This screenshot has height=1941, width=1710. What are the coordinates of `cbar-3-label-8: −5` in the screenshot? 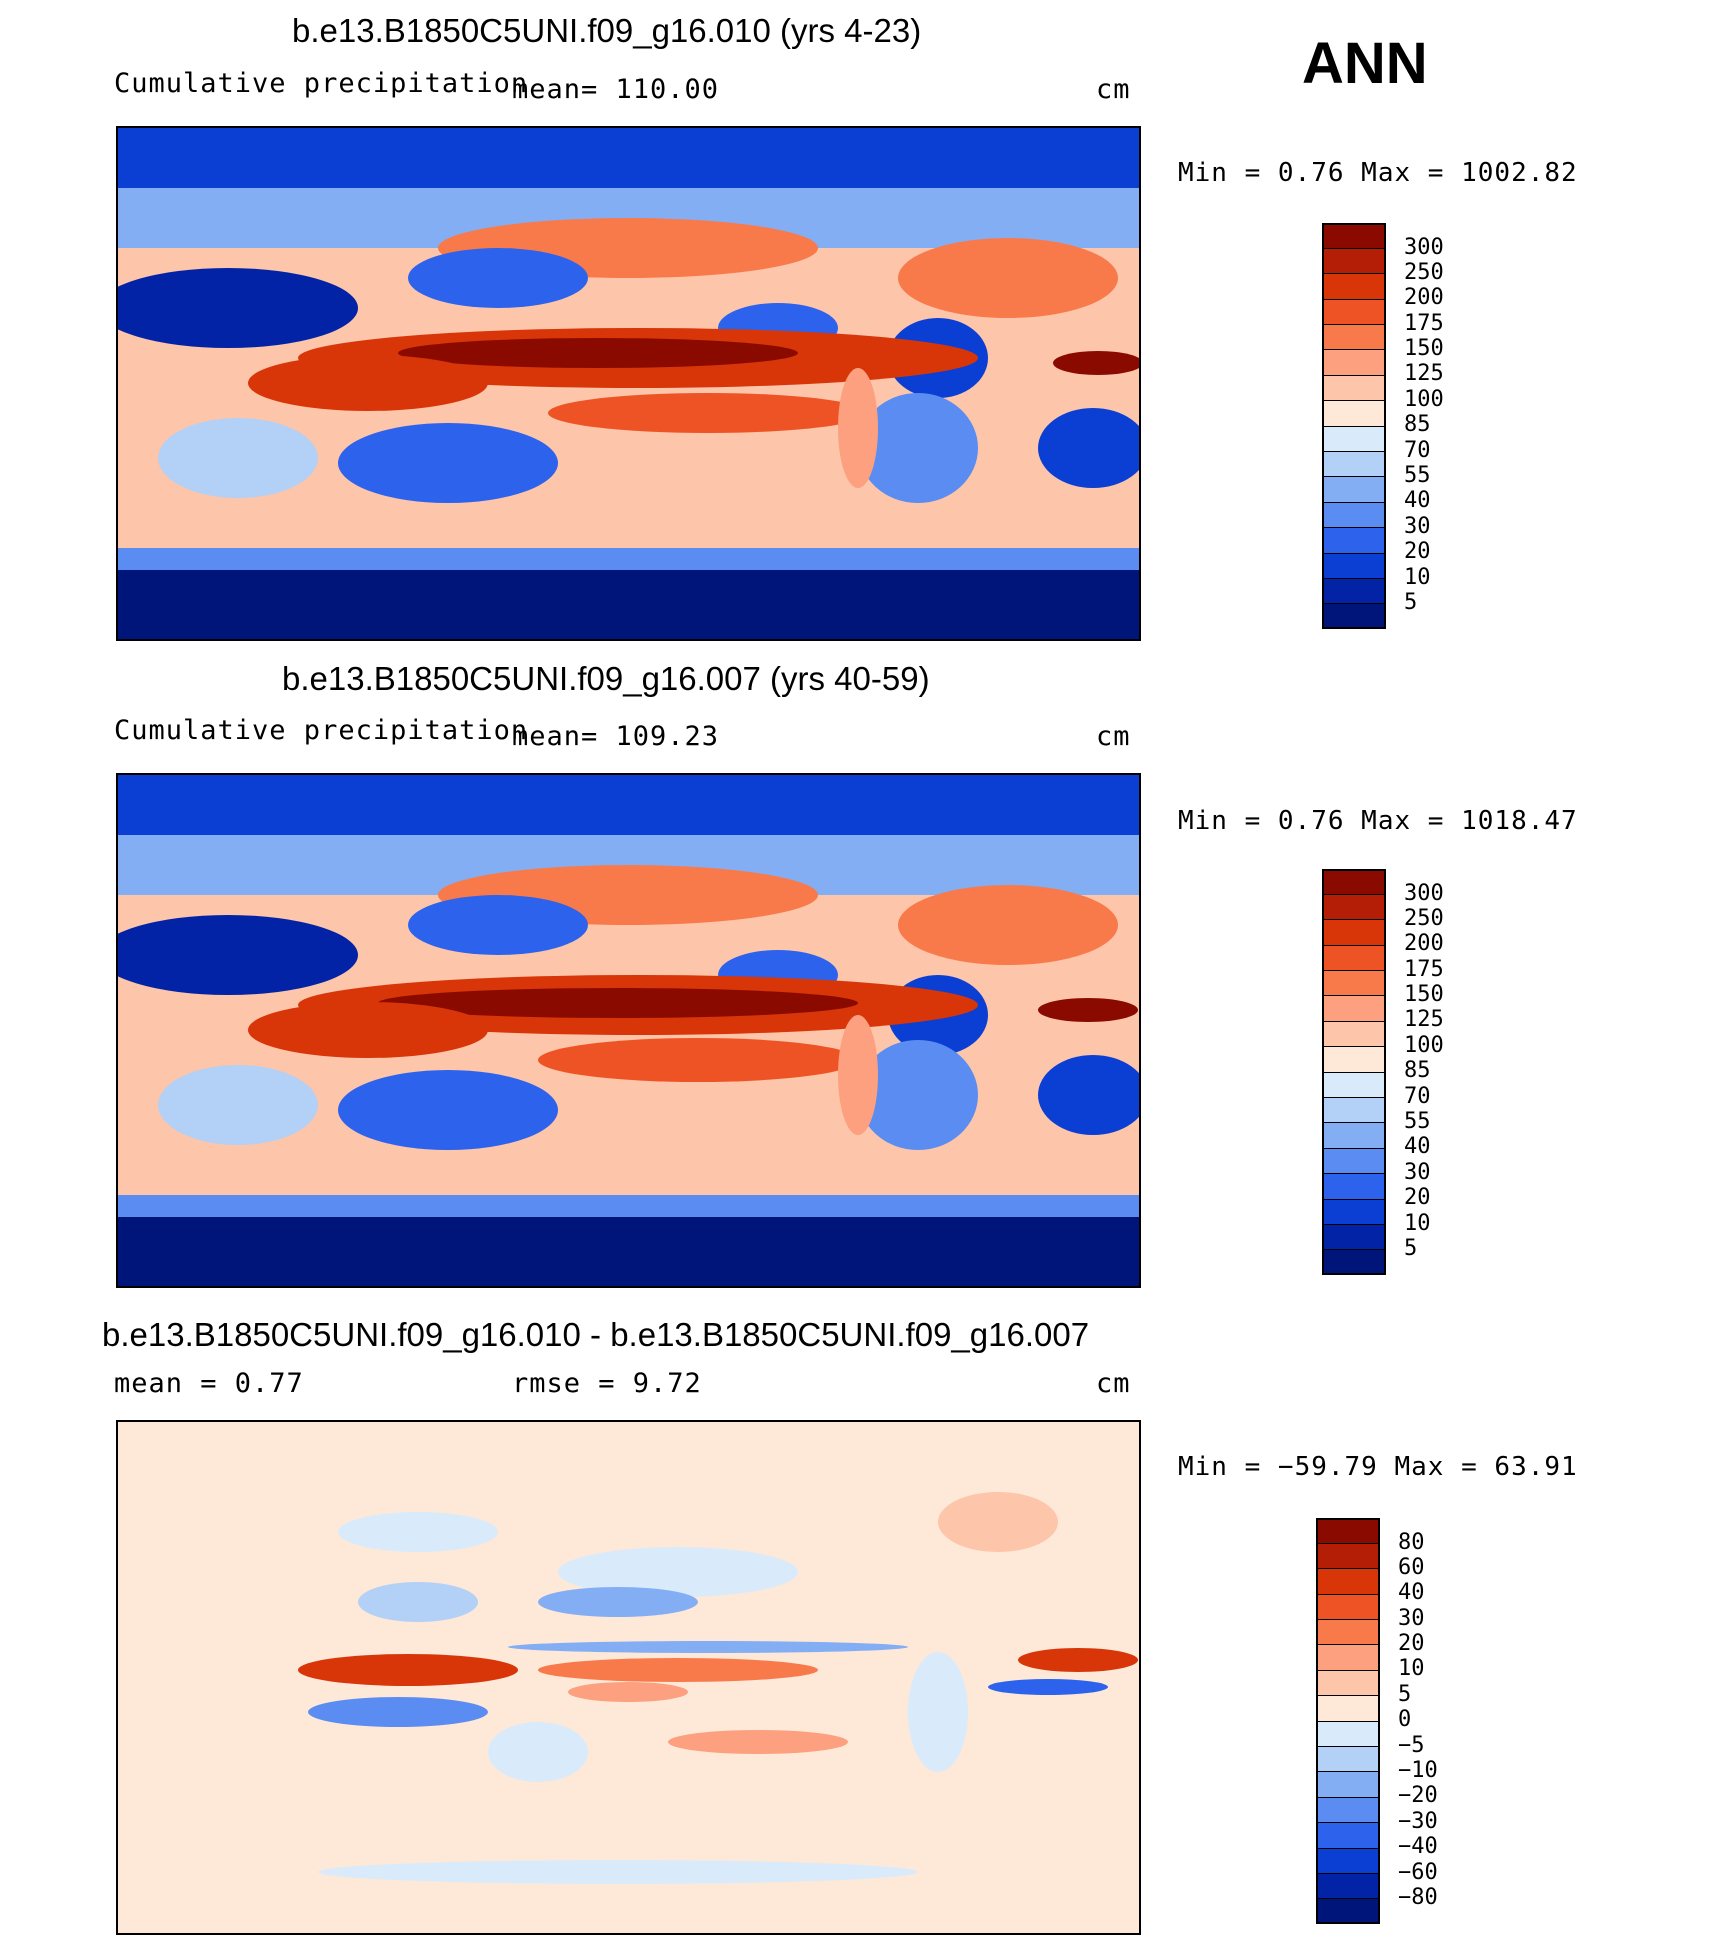 It's located at (1411, 1745).